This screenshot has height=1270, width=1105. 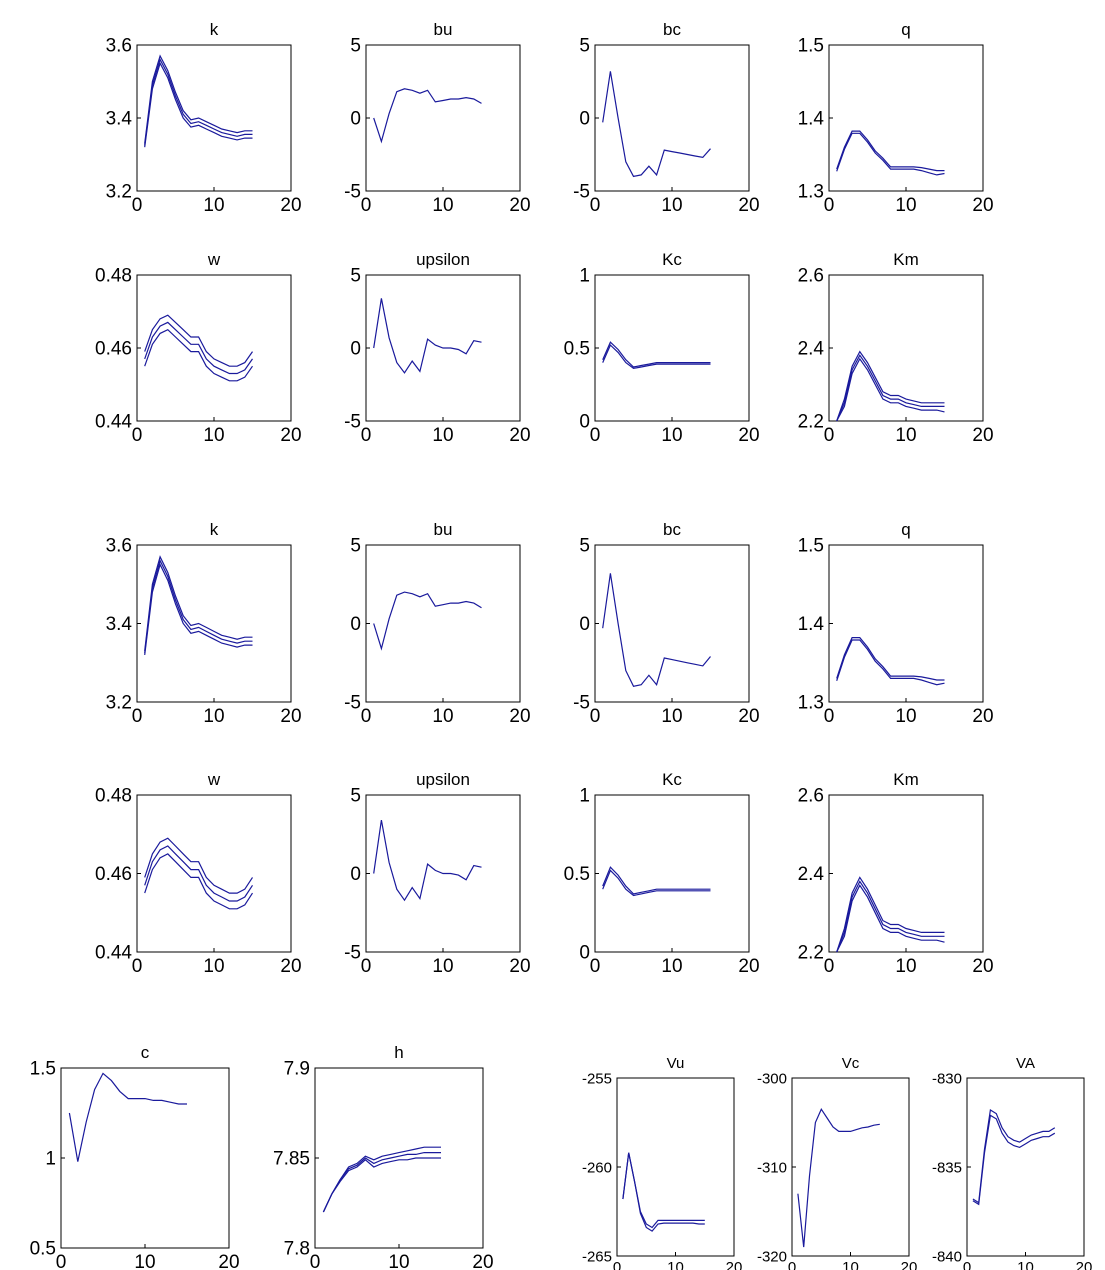 I want to click on subplot-title: c, so click(x=145, y=1052).